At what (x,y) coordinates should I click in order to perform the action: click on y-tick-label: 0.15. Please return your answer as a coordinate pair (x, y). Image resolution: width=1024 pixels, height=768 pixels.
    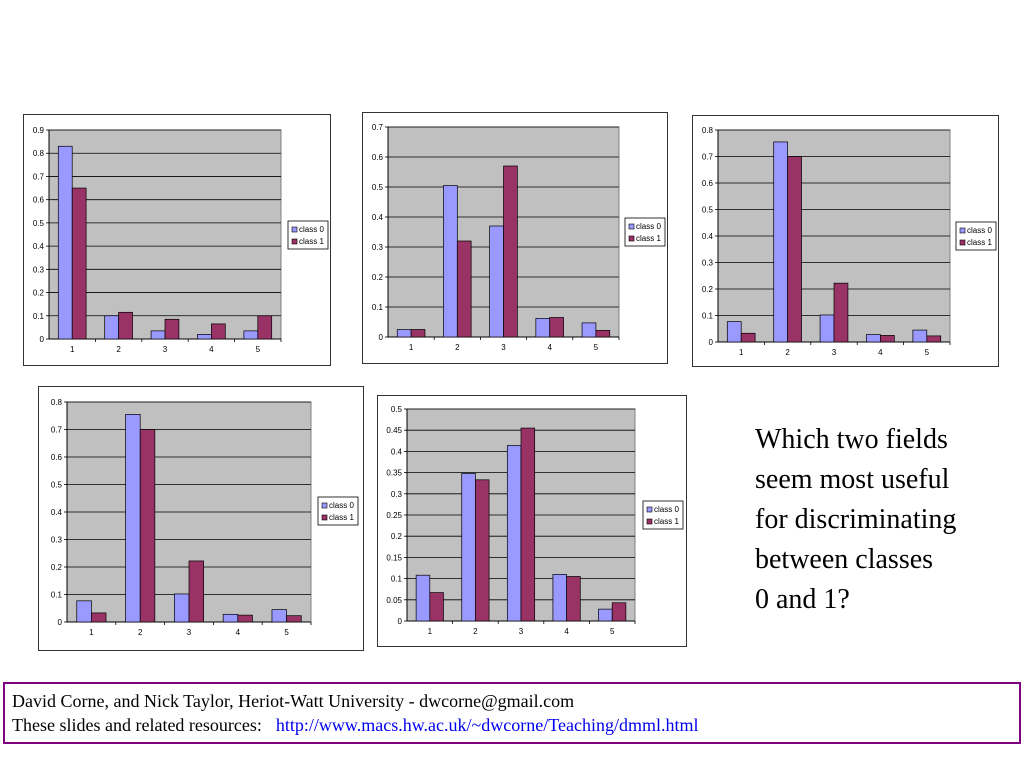
    Looking at the image, I should click on (394, 557).